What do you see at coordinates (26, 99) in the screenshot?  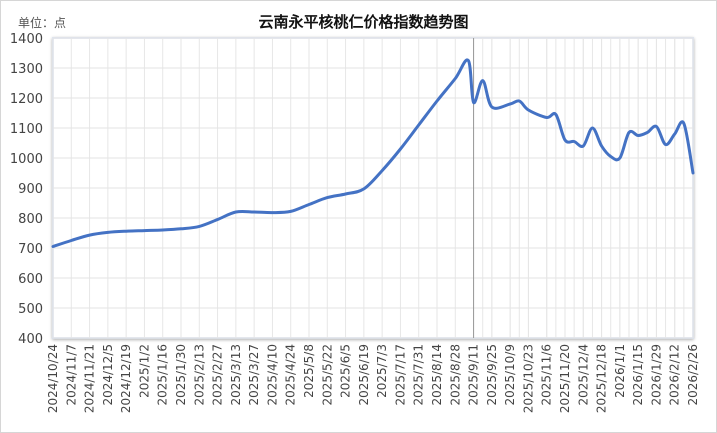 I see `y-tick-label: 1200` at bounding box center [26, 99].